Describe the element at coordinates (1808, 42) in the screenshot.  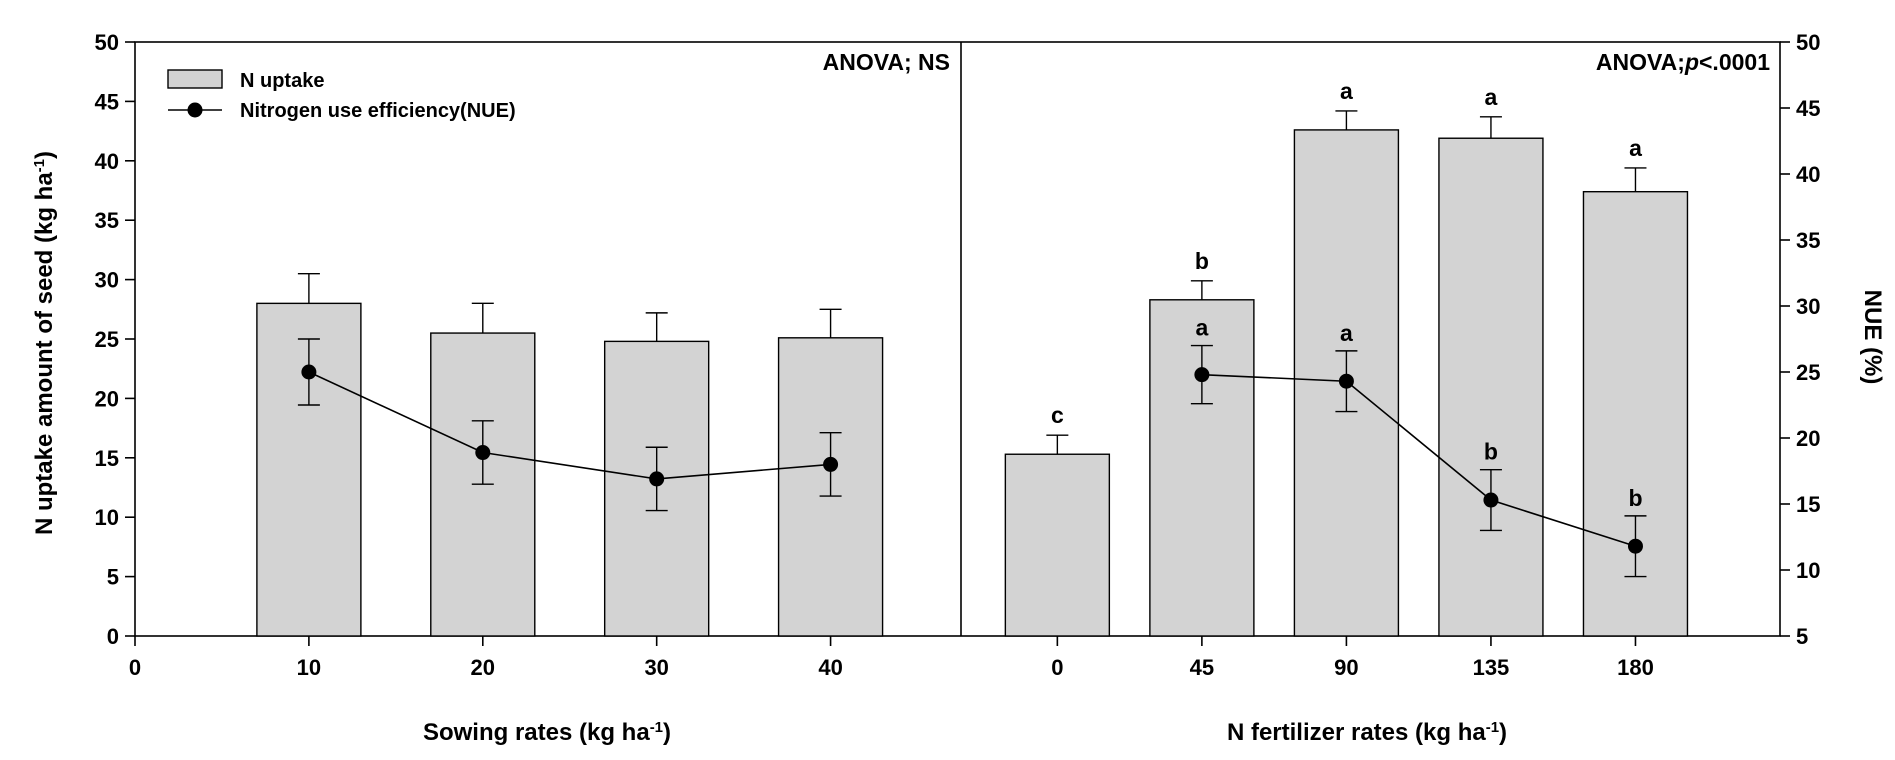
I see `right-y-tick-label: 50` at that location.